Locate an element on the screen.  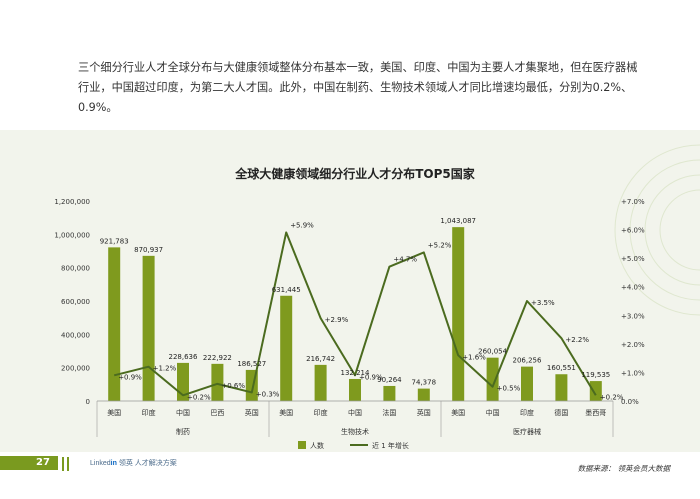
group-label: 医疗器械 is located at coordinates (527, 431).